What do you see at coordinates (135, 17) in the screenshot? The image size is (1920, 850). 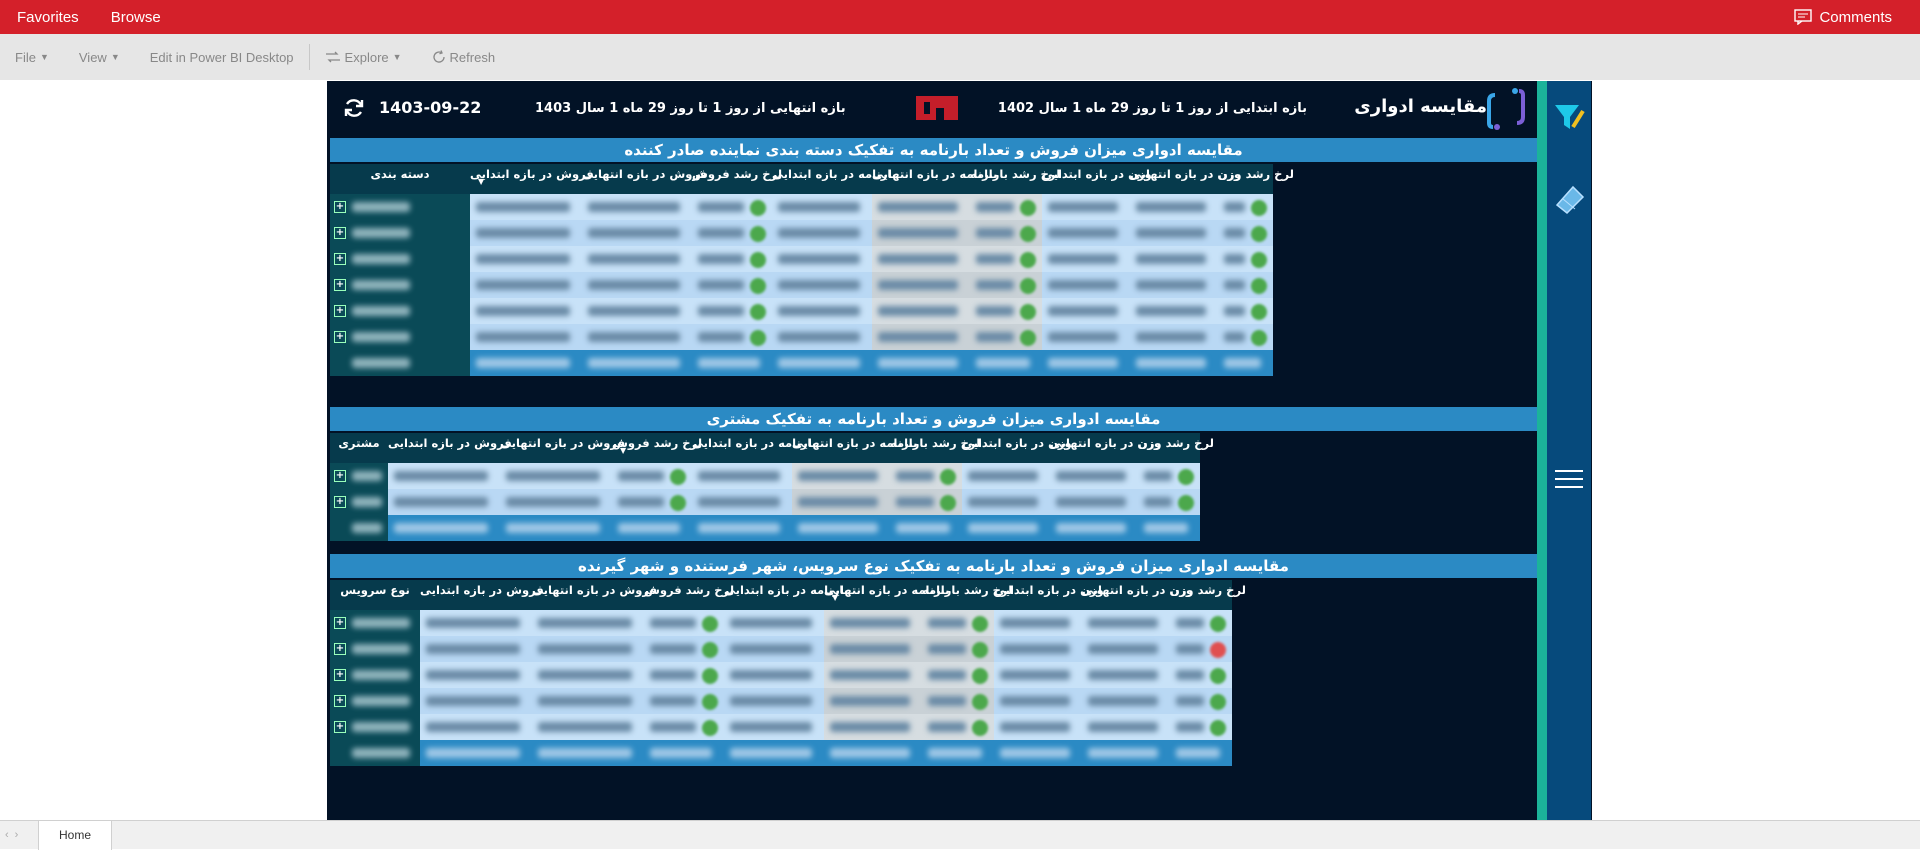 I see `browse-link: Browse` at bounding box center [135, 17].